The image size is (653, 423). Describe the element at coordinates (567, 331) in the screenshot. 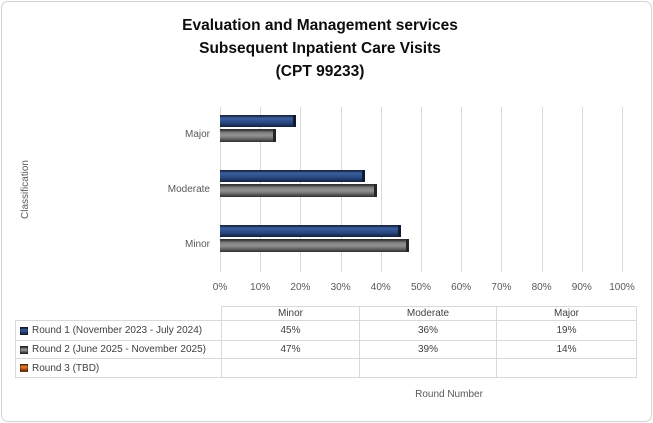

I see `table-value-cell: 19%` at that location.